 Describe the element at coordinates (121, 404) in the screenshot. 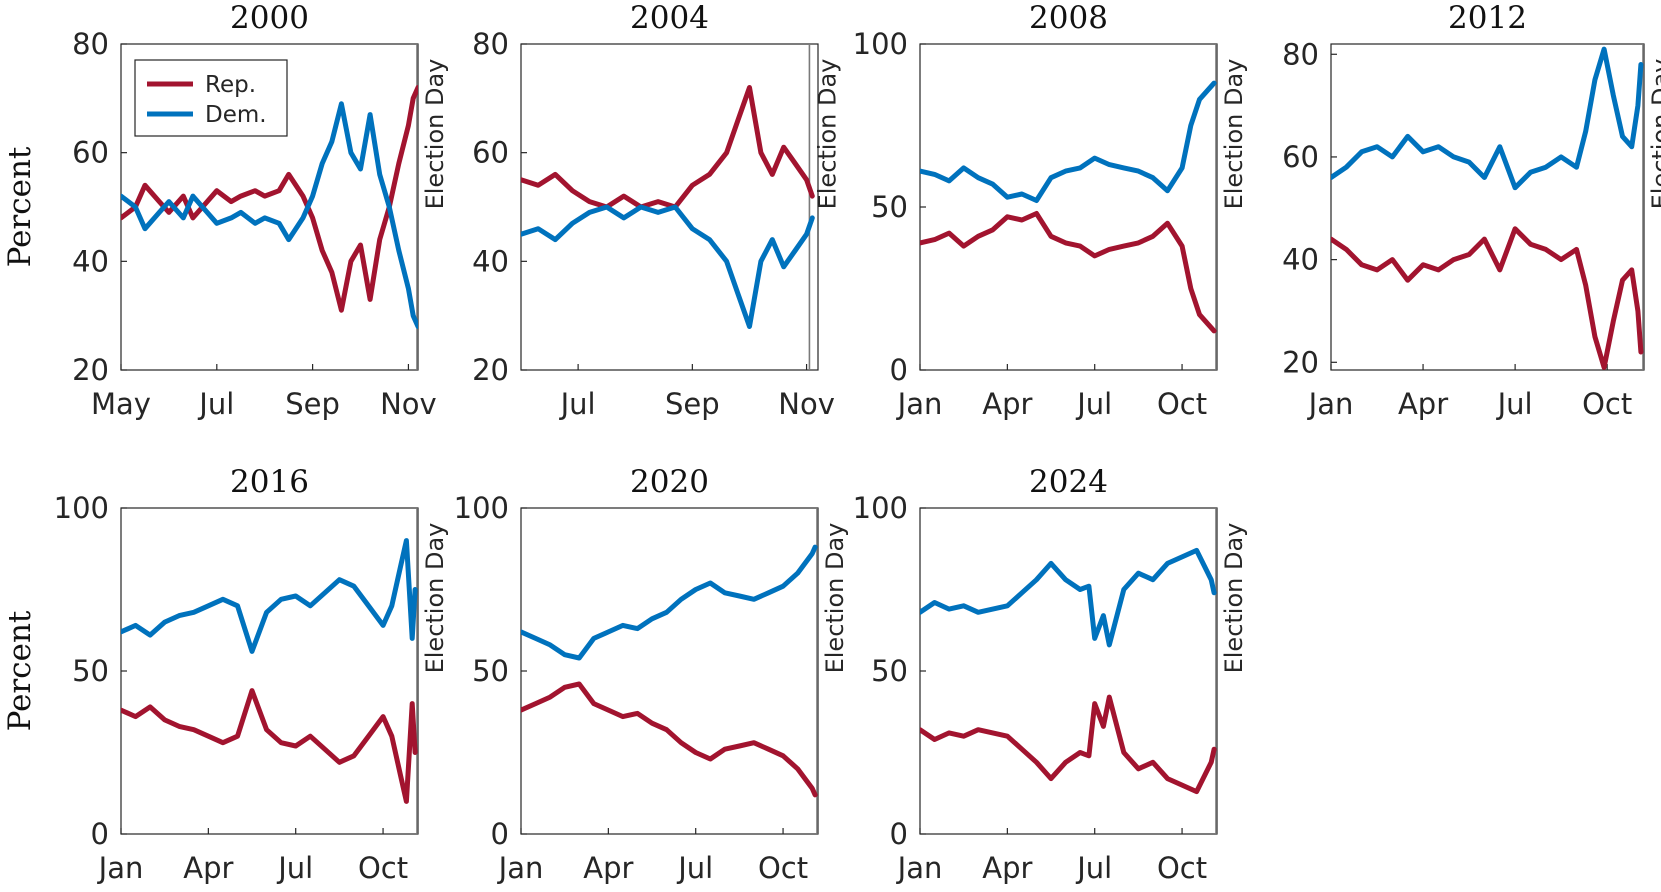

I see `x-tick-label: May` at that location.